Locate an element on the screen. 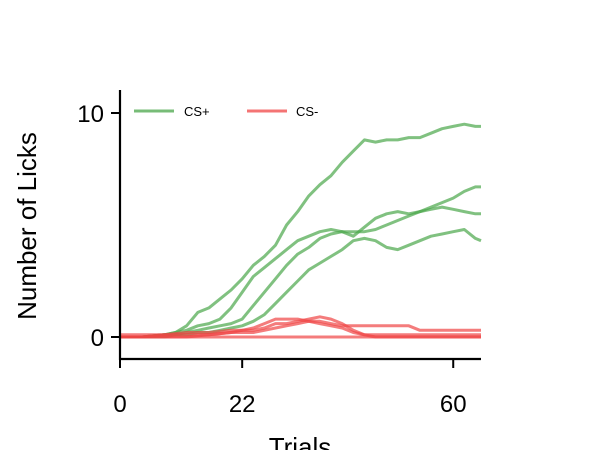  y-tick-label-1: 10 is located at coordinates (90, 114).